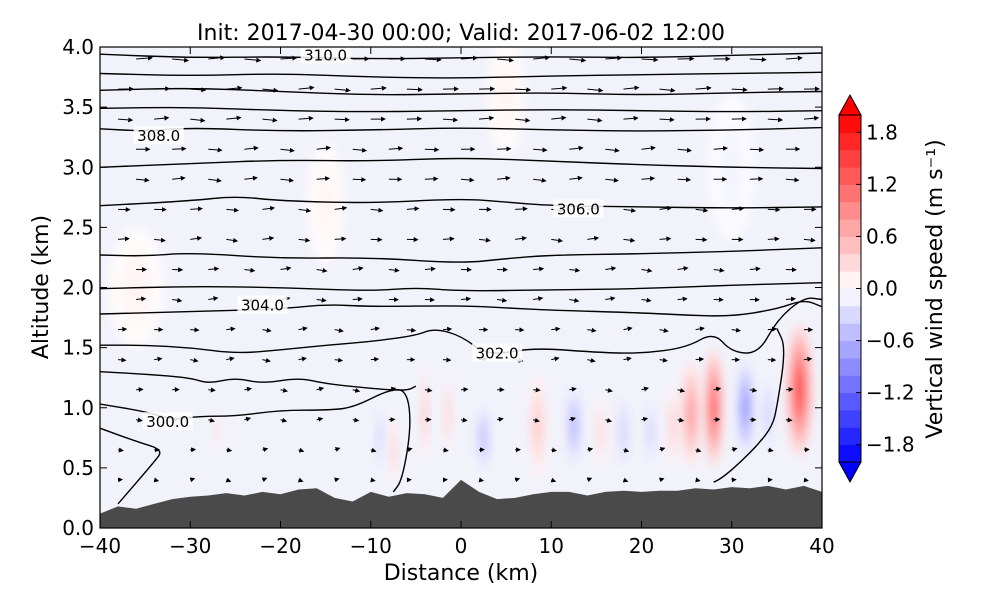 This screenshot has width=1000, height=600. I want to click on x-axis-title: Distance (km), so click(461, 573).